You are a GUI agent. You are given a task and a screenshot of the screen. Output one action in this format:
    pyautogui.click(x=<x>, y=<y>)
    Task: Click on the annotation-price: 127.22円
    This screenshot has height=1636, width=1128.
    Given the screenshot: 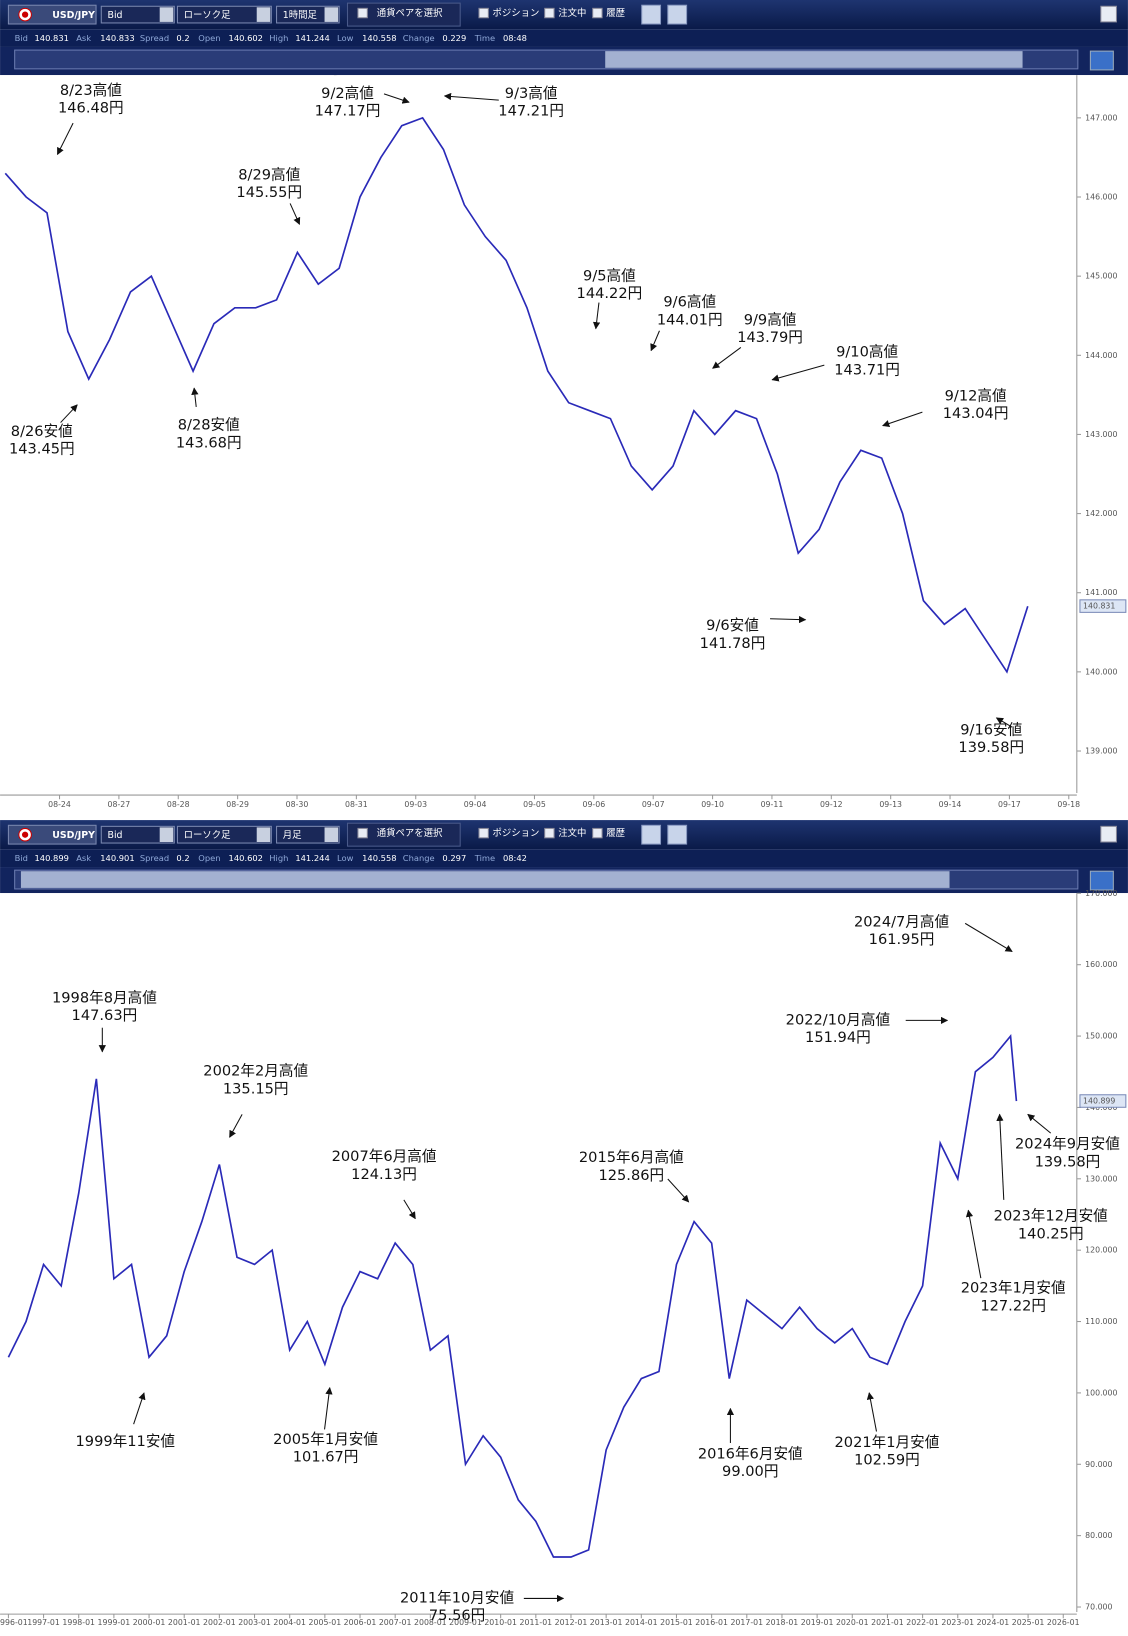 What is the action you would take?
    pyautogui.click(x=1013, y=1305)
    